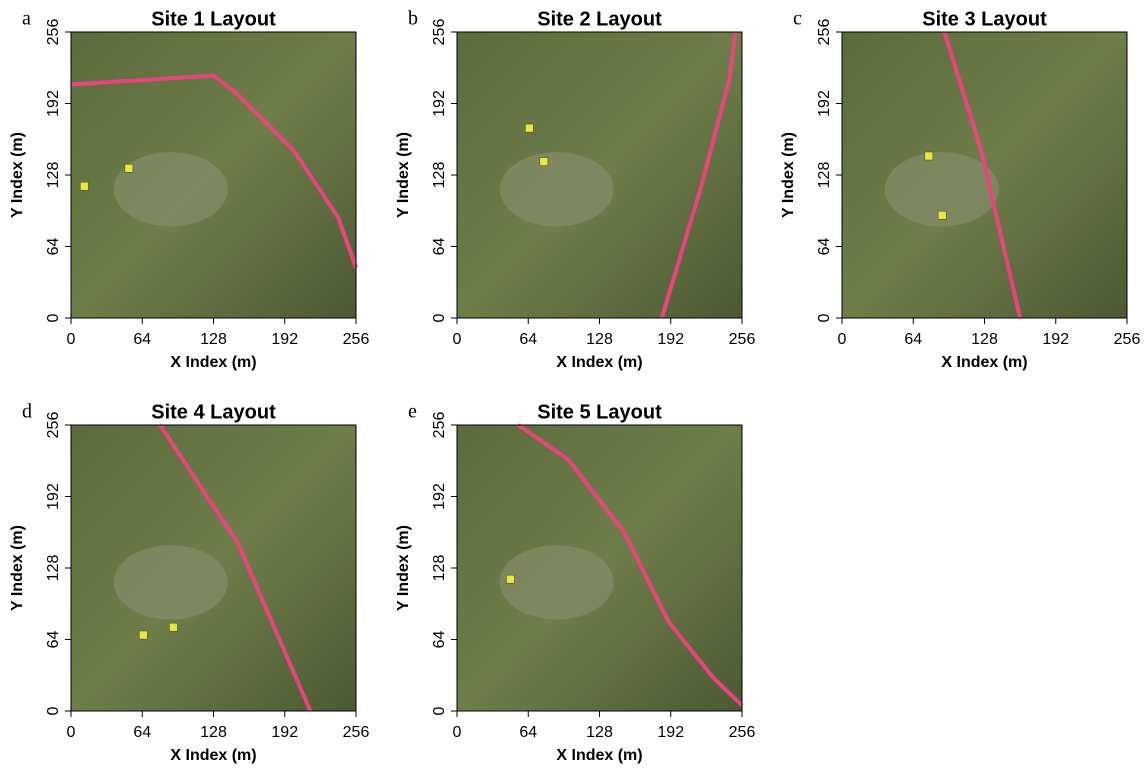 This screenshot has width=1146, height=778. I want to click on chart-title: Site 5 Layout, so click(599, 412).